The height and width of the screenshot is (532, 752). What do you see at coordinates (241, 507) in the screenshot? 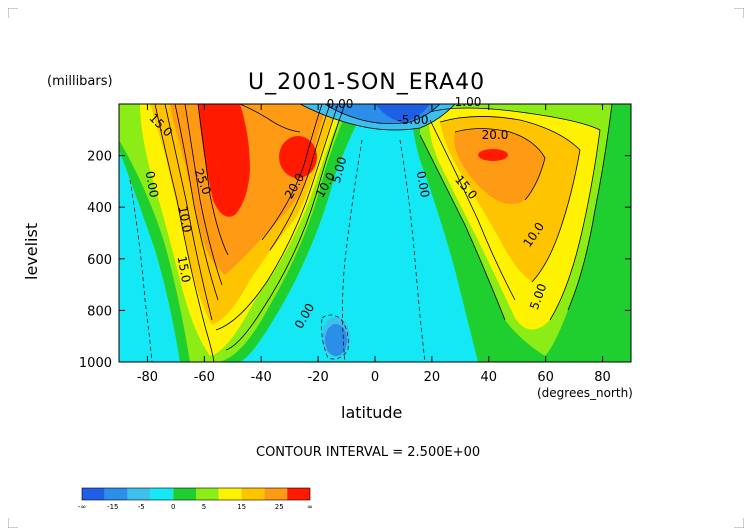
I see `colorbar-tick-label: 15` at bounding box center [241, 507].